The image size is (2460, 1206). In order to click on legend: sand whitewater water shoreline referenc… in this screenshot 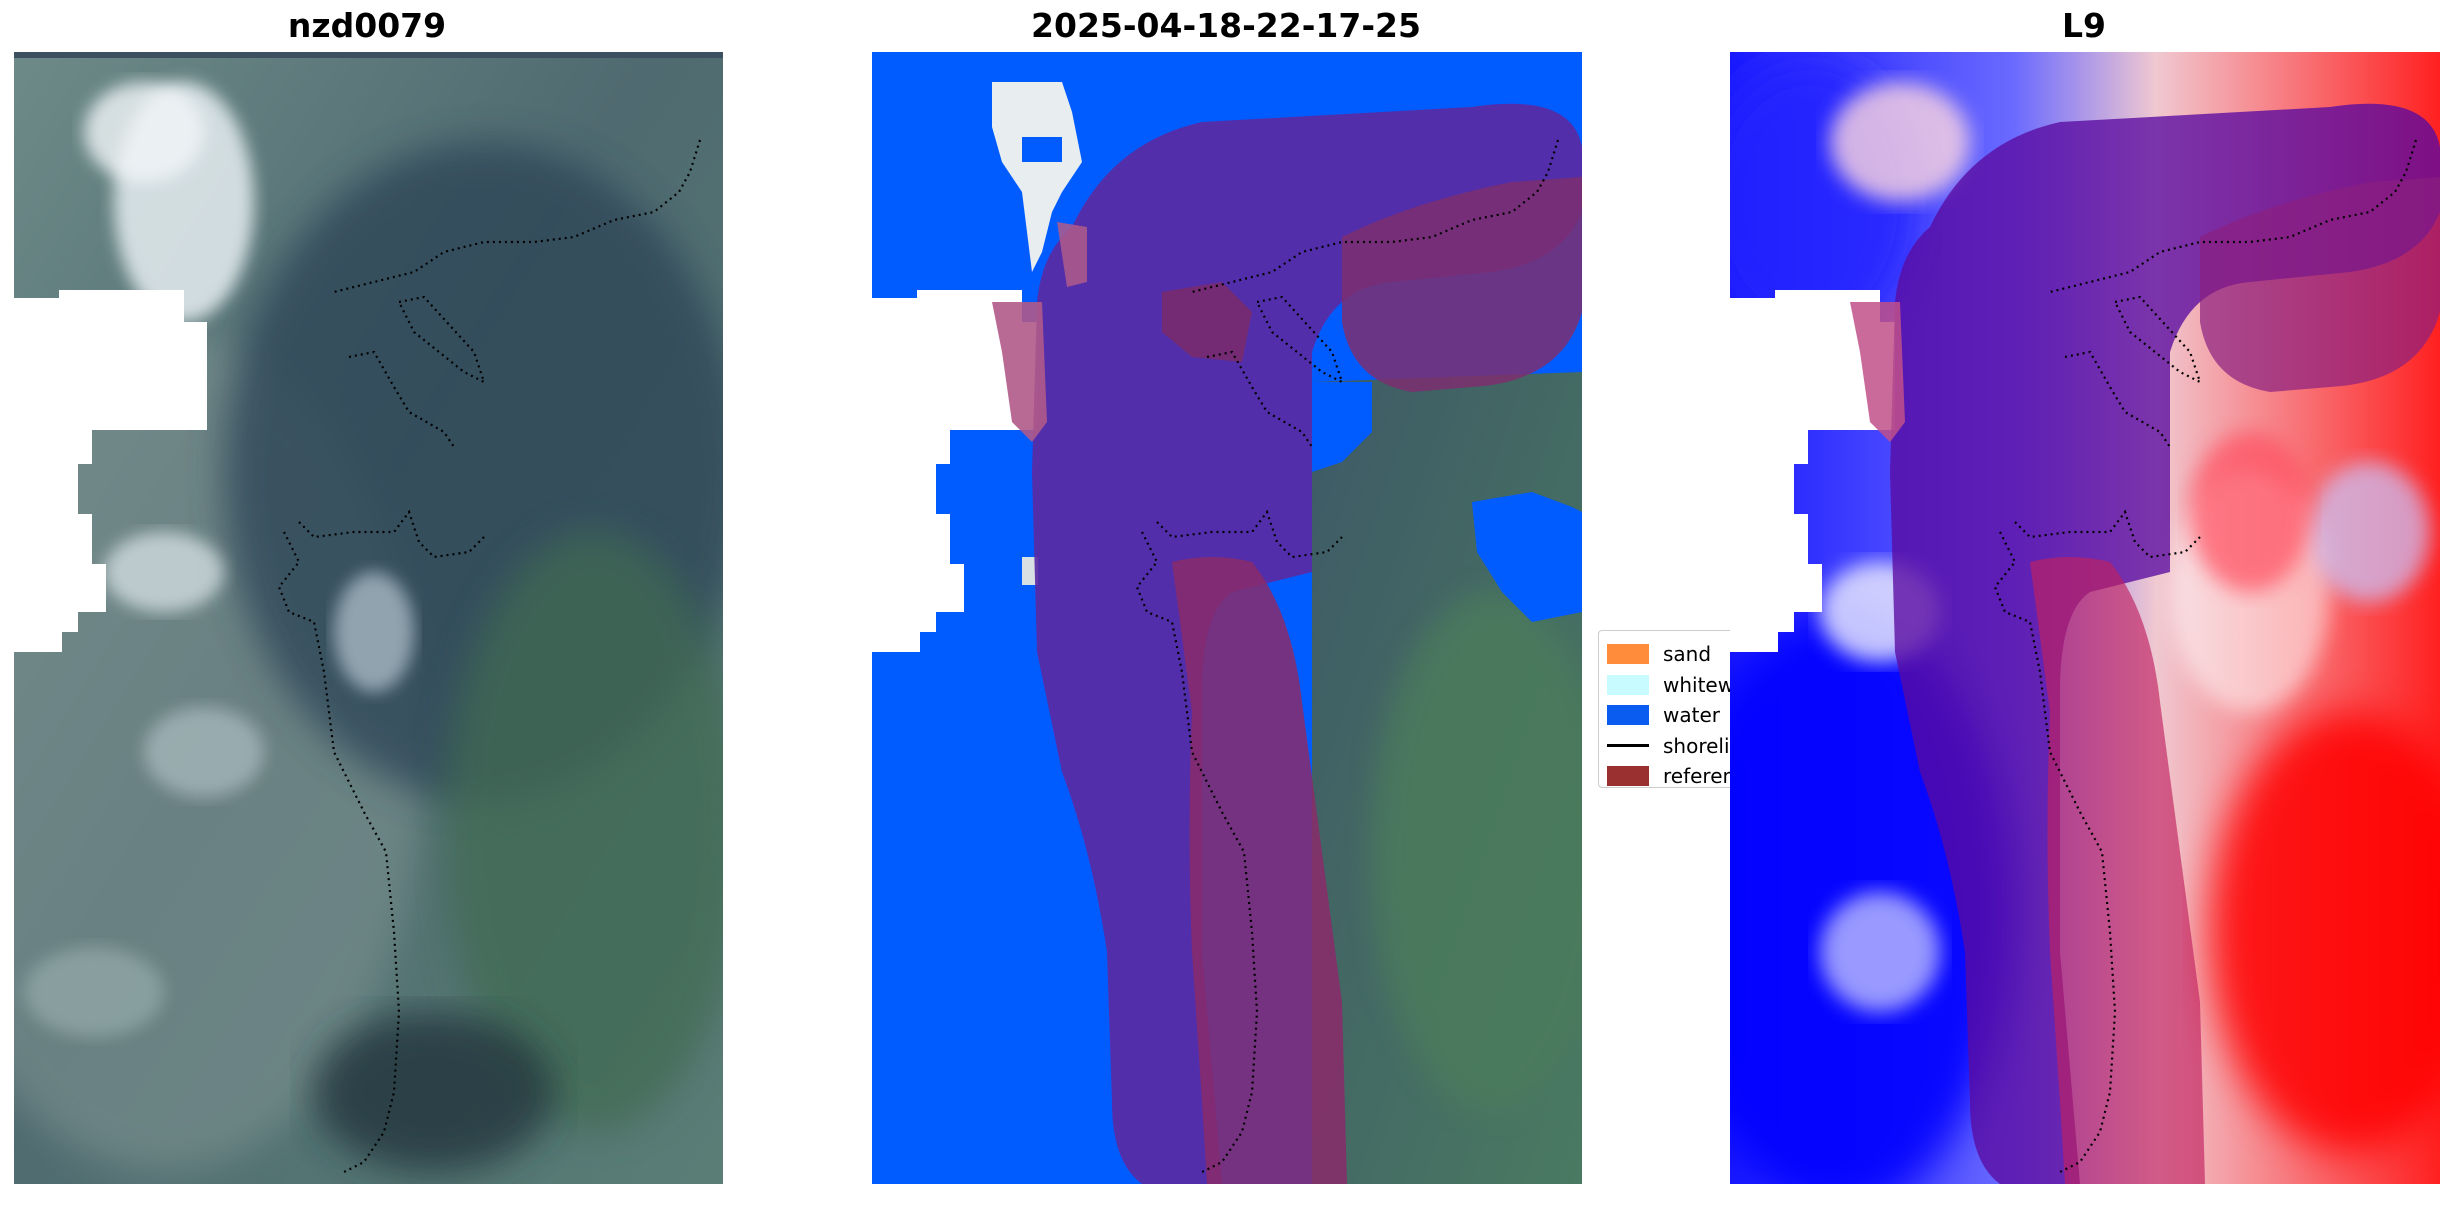, I will do `click(1668, 709)`.